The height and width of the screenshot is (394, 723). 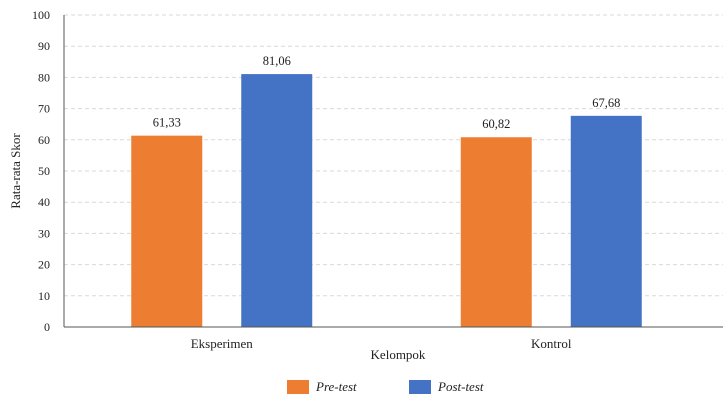 What do you see at coordinates (606, 103) in the screenshot?
I see `data-label-post-test-kontrol: 67,68` at bounding box center [606, 103].